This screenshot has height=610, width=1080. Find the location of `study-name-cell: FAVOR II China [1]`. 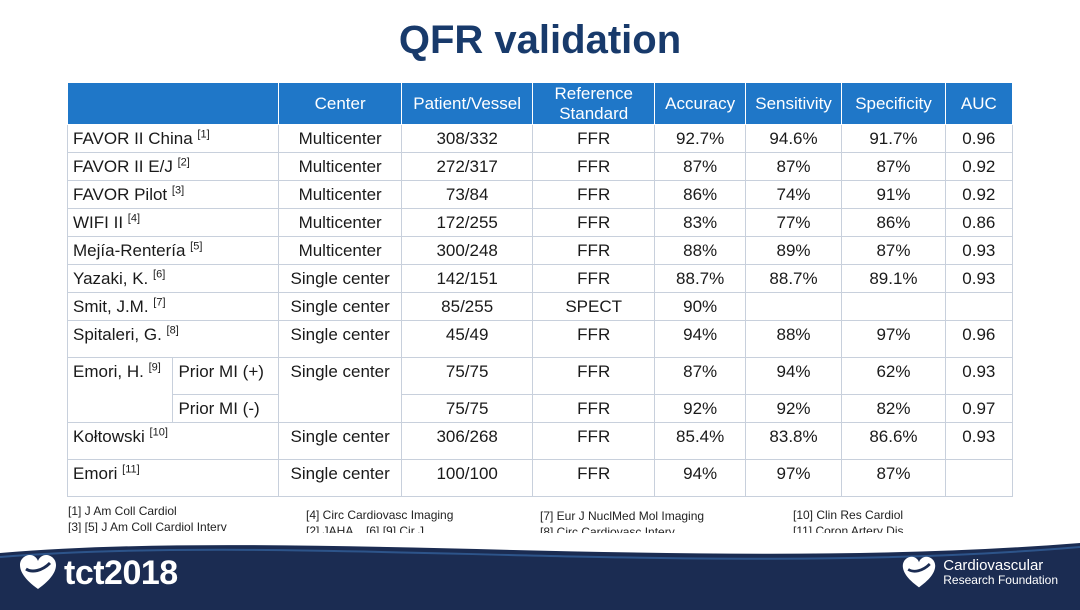

study-name-cell: FAVOR II China [1] is located at coordinates (173, 138).